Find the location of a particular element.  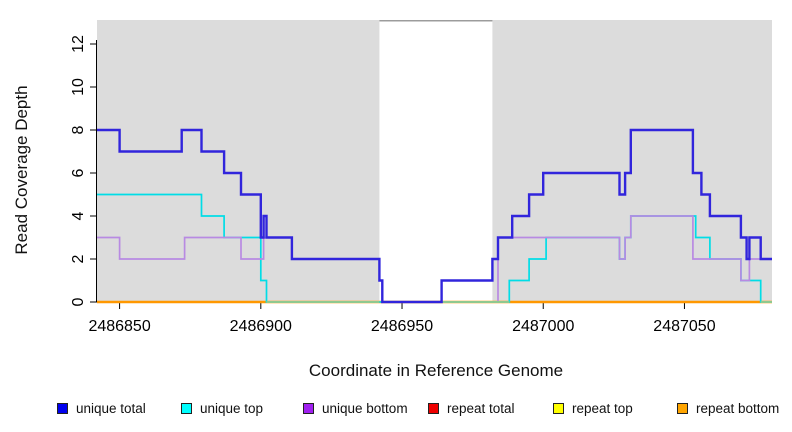

x-axis-title: Coordinate in Reference Genome is located at coordinates (436, 370).